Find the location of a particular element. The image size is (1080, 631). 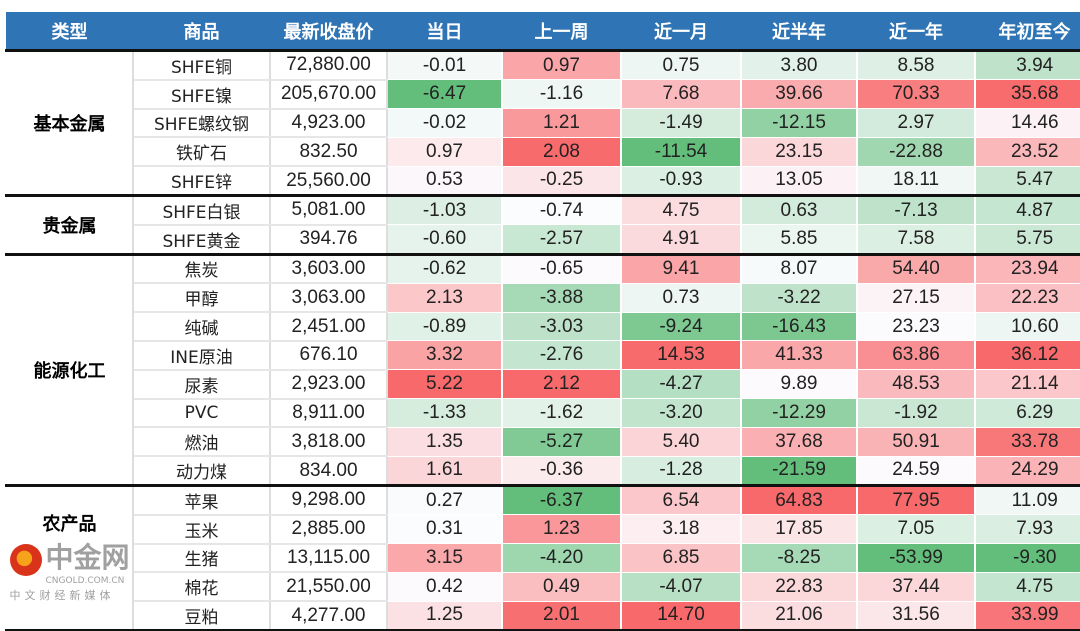

change-cell: -1.92 is located at coordinates (916, 413).